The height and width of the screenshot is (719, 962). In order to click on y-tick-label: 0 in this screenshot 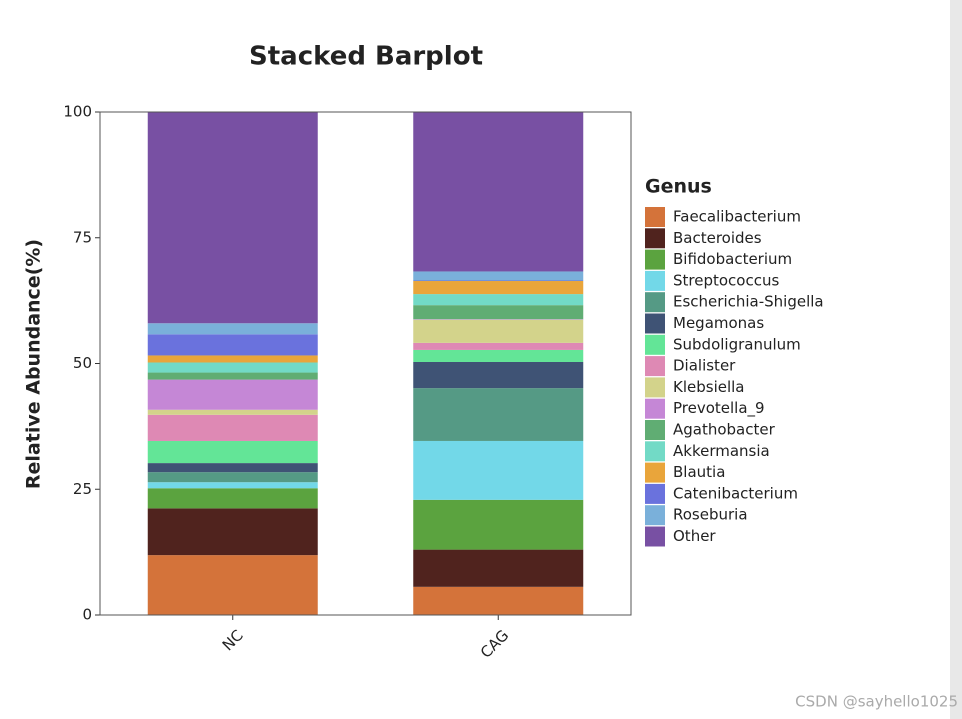, I will do `click(87, 615)`.